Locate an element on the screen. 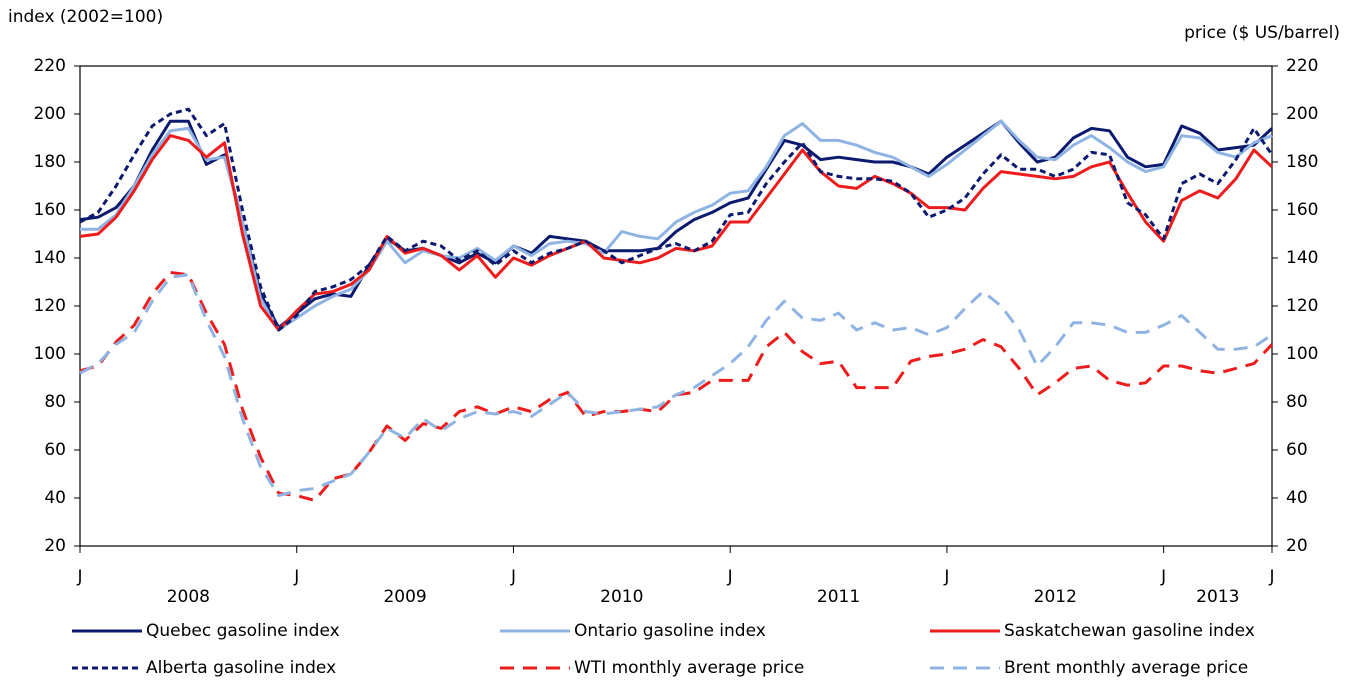 Image resolution: width=1355 pixels, height=683 pixels. y2-axis-label: price ($ US/barrel) is located at coordinates (1262, 33).